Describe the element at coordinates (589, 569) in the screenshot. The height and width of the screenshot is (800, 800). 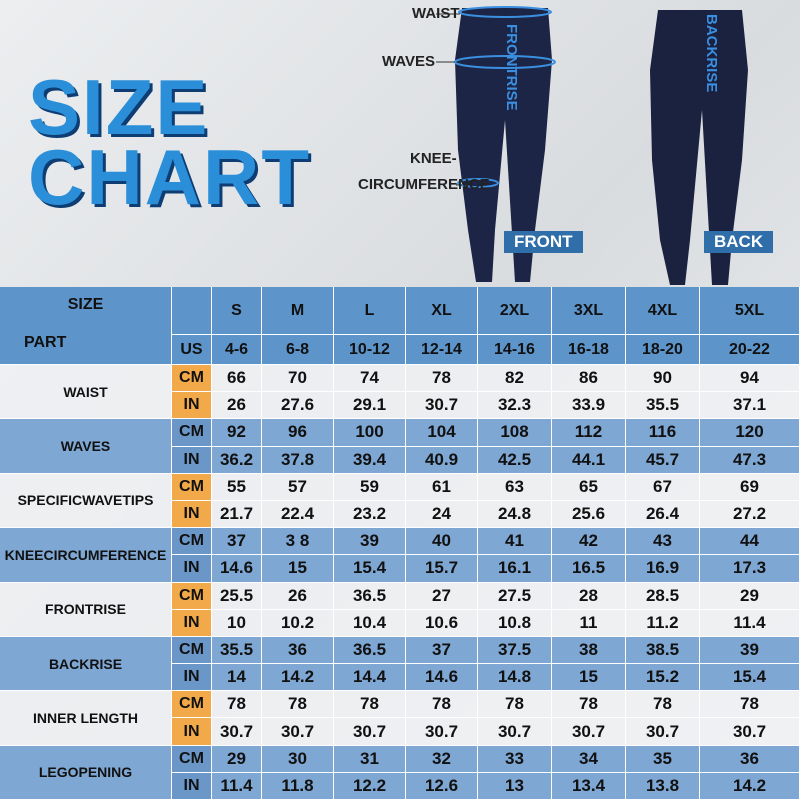
I see `measurement: 16.5` at that location.